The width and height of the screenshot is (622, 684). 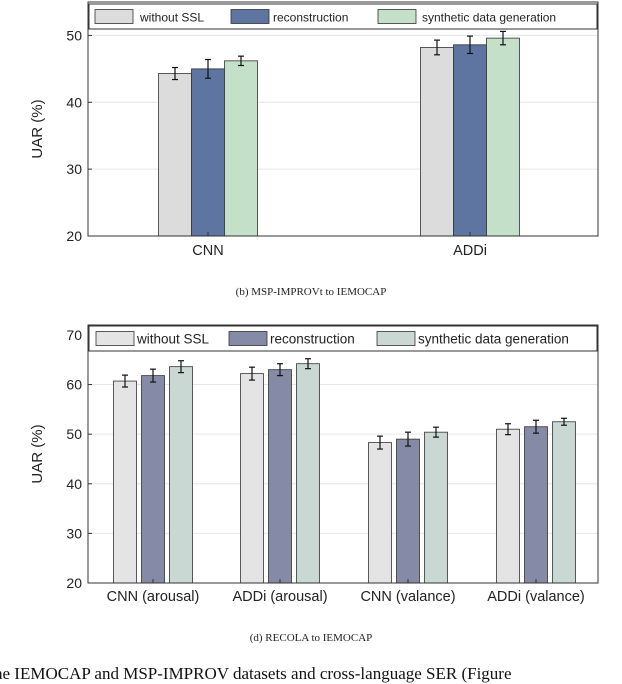 What do you see at coordinates (380, 513) in the screenshot?
I see `bar-cnn-valance--series-0` at bounding box center [380, 513].